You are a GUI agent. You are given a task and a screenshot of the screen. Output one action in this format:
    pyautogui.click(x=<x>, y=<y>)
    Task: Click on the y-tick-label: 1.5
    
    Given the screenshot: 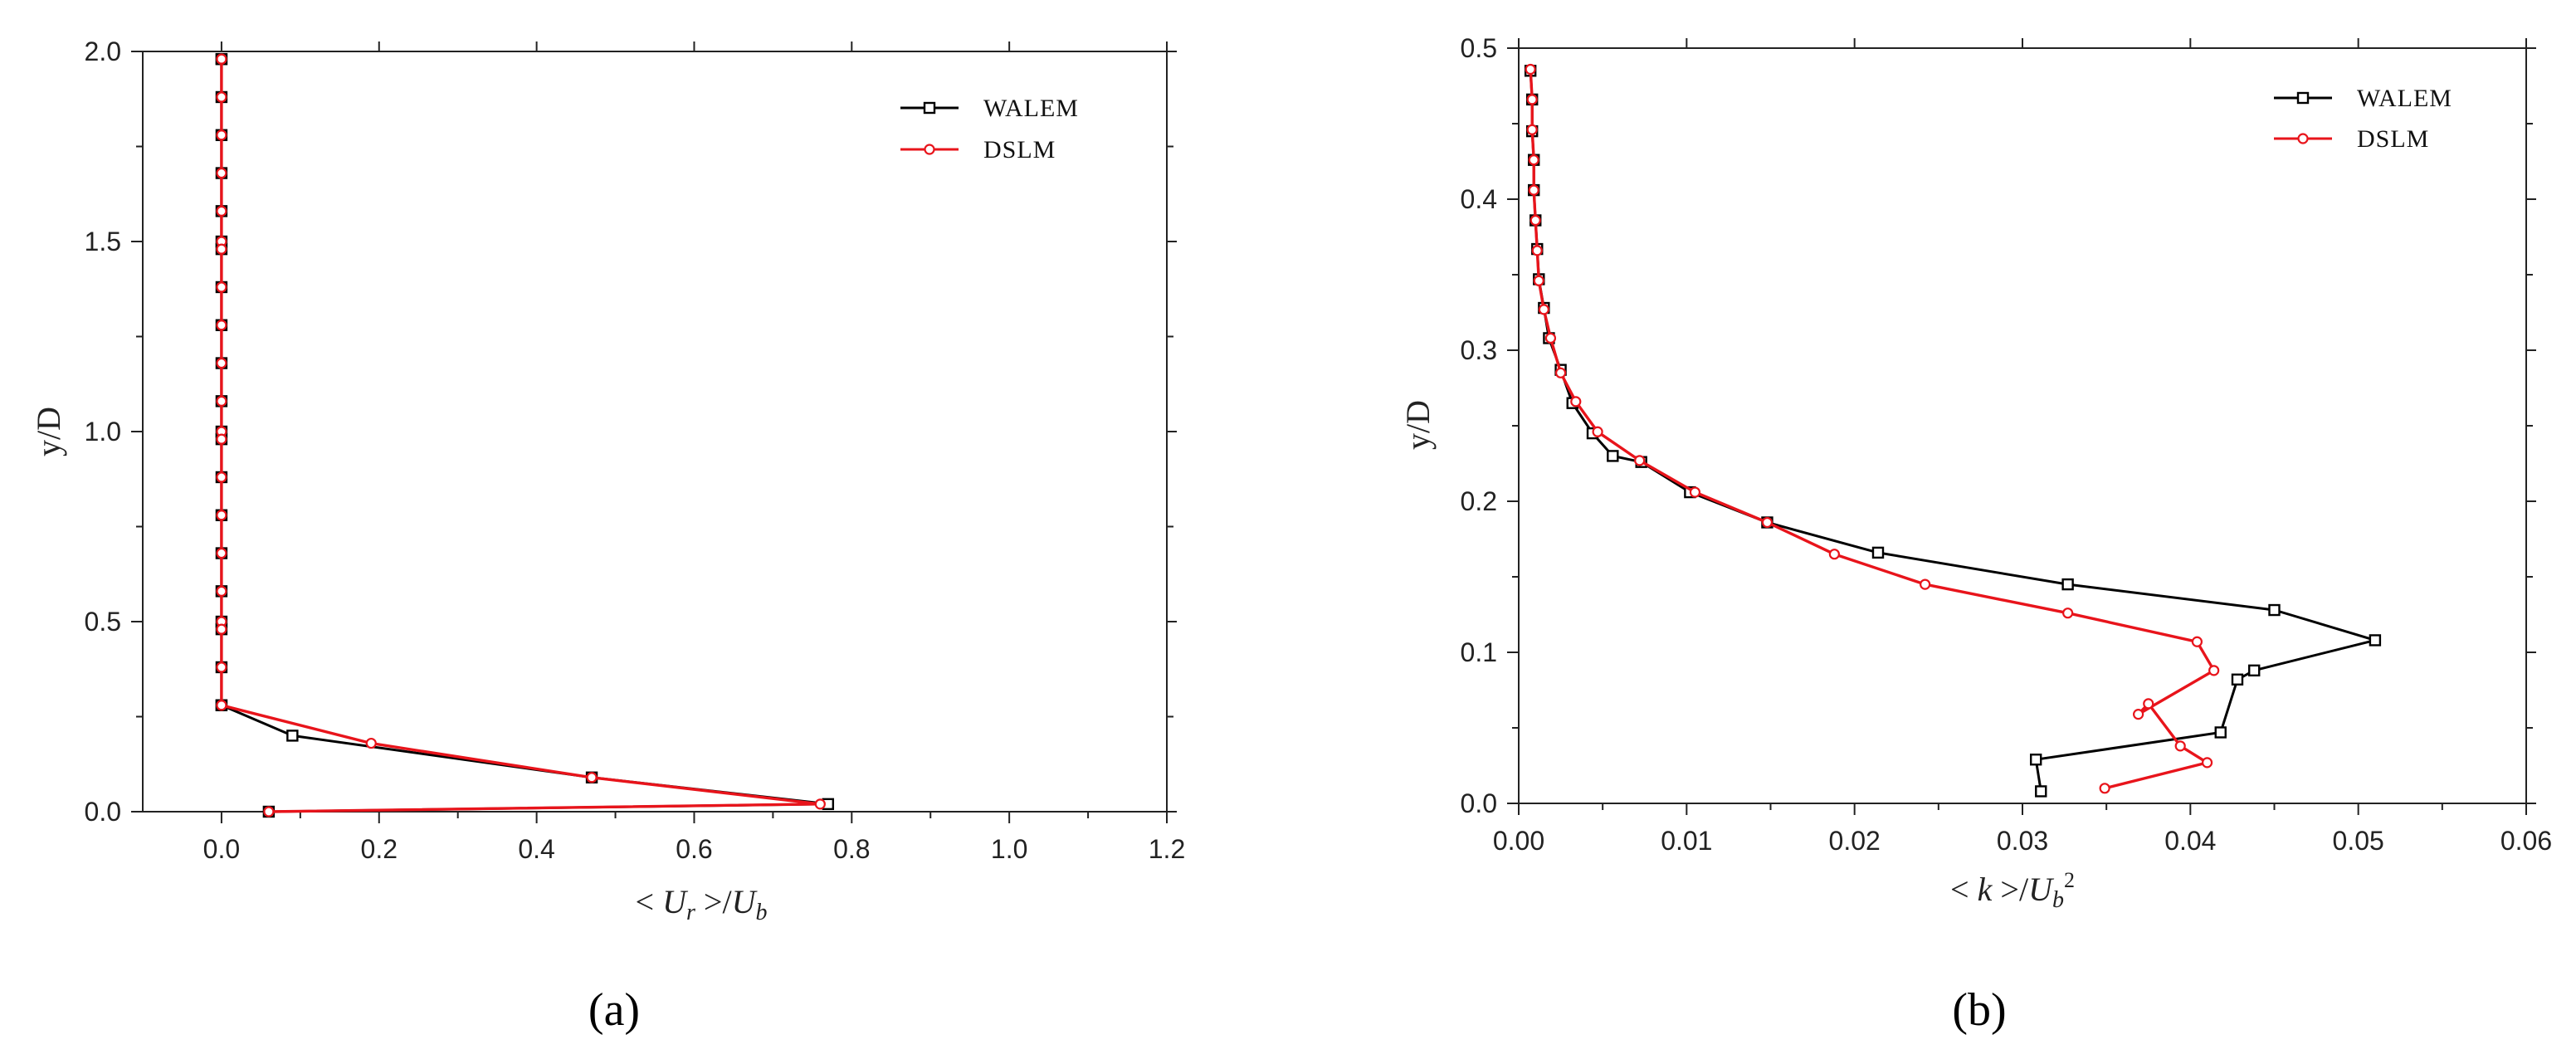 What is the action you would take?
    pyautogui.click(x=103, y=241)
    